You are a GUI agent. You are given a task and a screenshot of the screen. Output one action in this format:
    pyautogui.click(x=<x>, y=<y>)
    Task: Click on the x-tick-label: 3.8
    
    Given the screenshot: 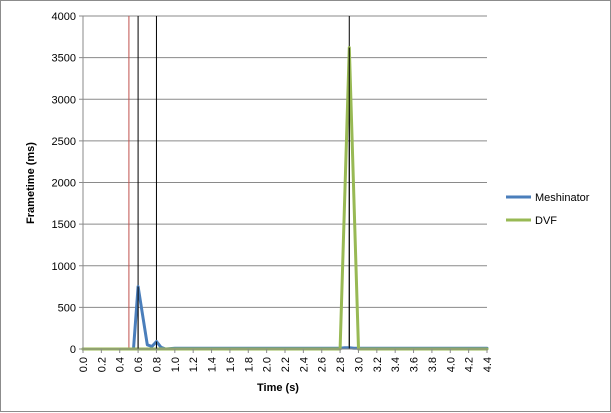 What is the action you would take?
    pyautogui.click(x=433, y=364)
    